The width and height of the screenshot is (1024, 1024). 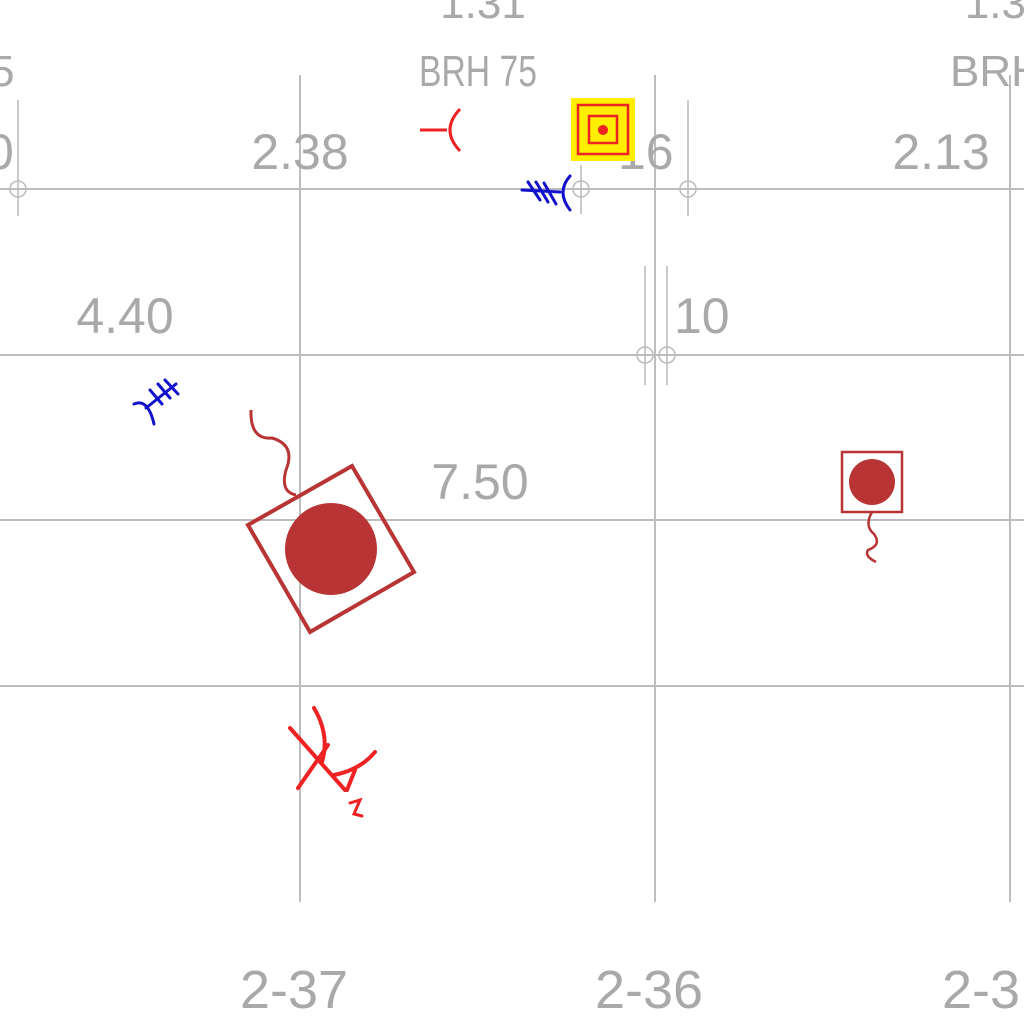 What do you see at coordinates (987, 71) in the screenshot?
I see `brh-label: BRH` at bounding box center [987, 71].